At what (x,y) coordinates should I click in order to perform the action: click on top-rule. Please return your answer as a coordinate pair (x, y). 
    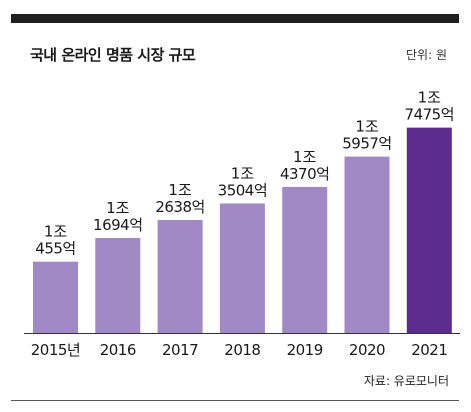
    Looking at the image, I should click on (235, 18).